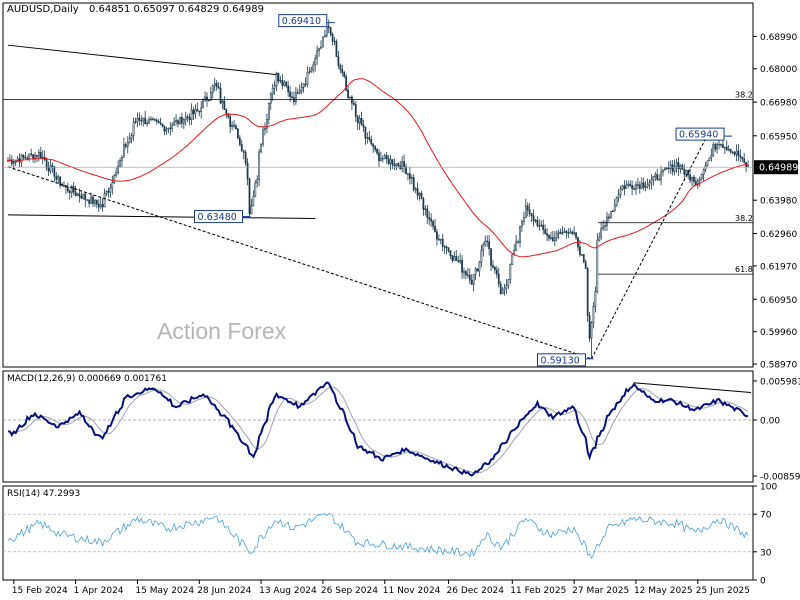  I want to click on x-tick-label: 28 Jun 2024, so click(224, 591).